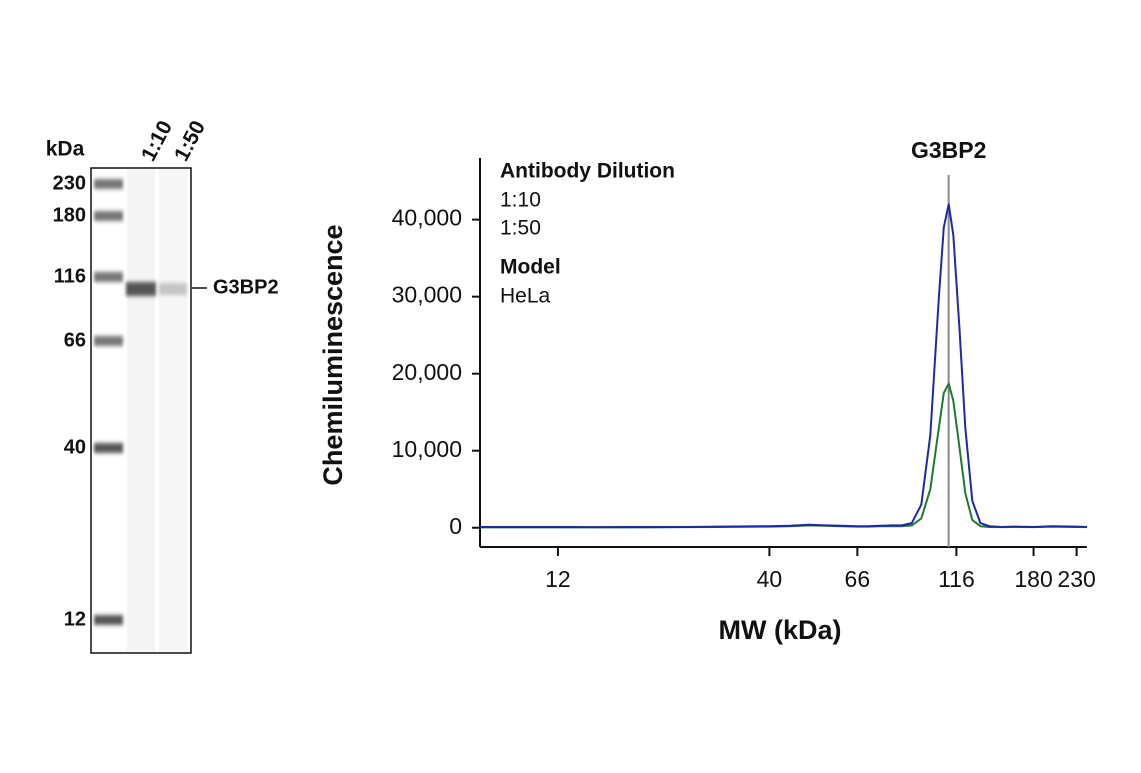 The height and width of the screenshot is (773, 1141). I want to click on lane-label: 1:10, so click(157, 141).